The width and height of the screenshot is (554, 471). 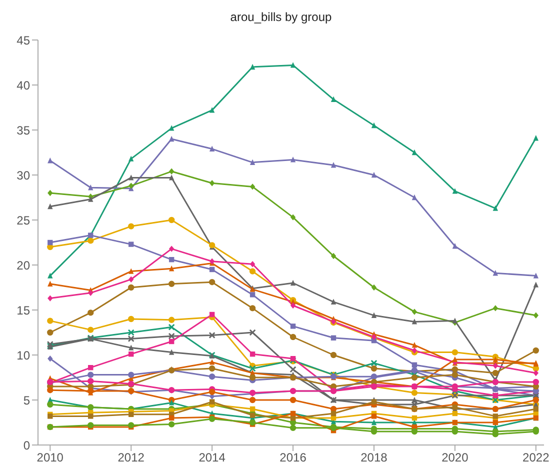 What do you see at coordinates (374, 457) in the screenshot?
I see `x-tick-label: 2018` at bounding box center [374, 457].